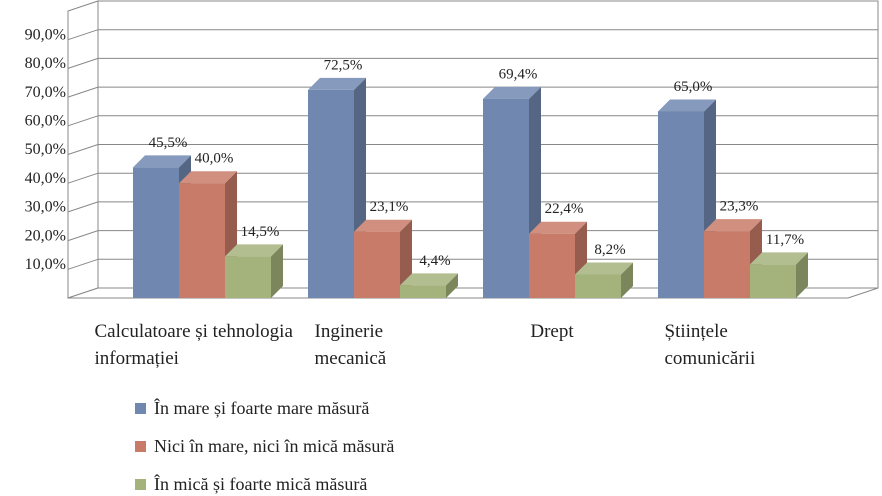  I want to click on legend-item: Nici în mare, nici în mică măsură, so click(264, 446).